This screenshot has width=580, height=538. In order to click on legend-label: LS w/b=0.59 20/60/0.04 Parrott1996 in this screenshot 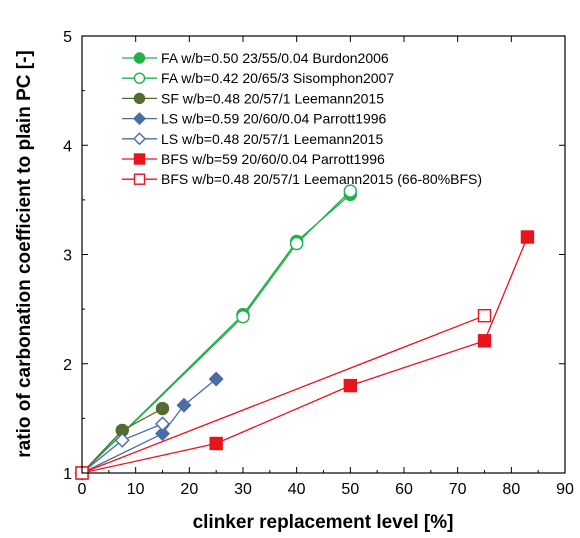, I will do `click(274, 119)`.